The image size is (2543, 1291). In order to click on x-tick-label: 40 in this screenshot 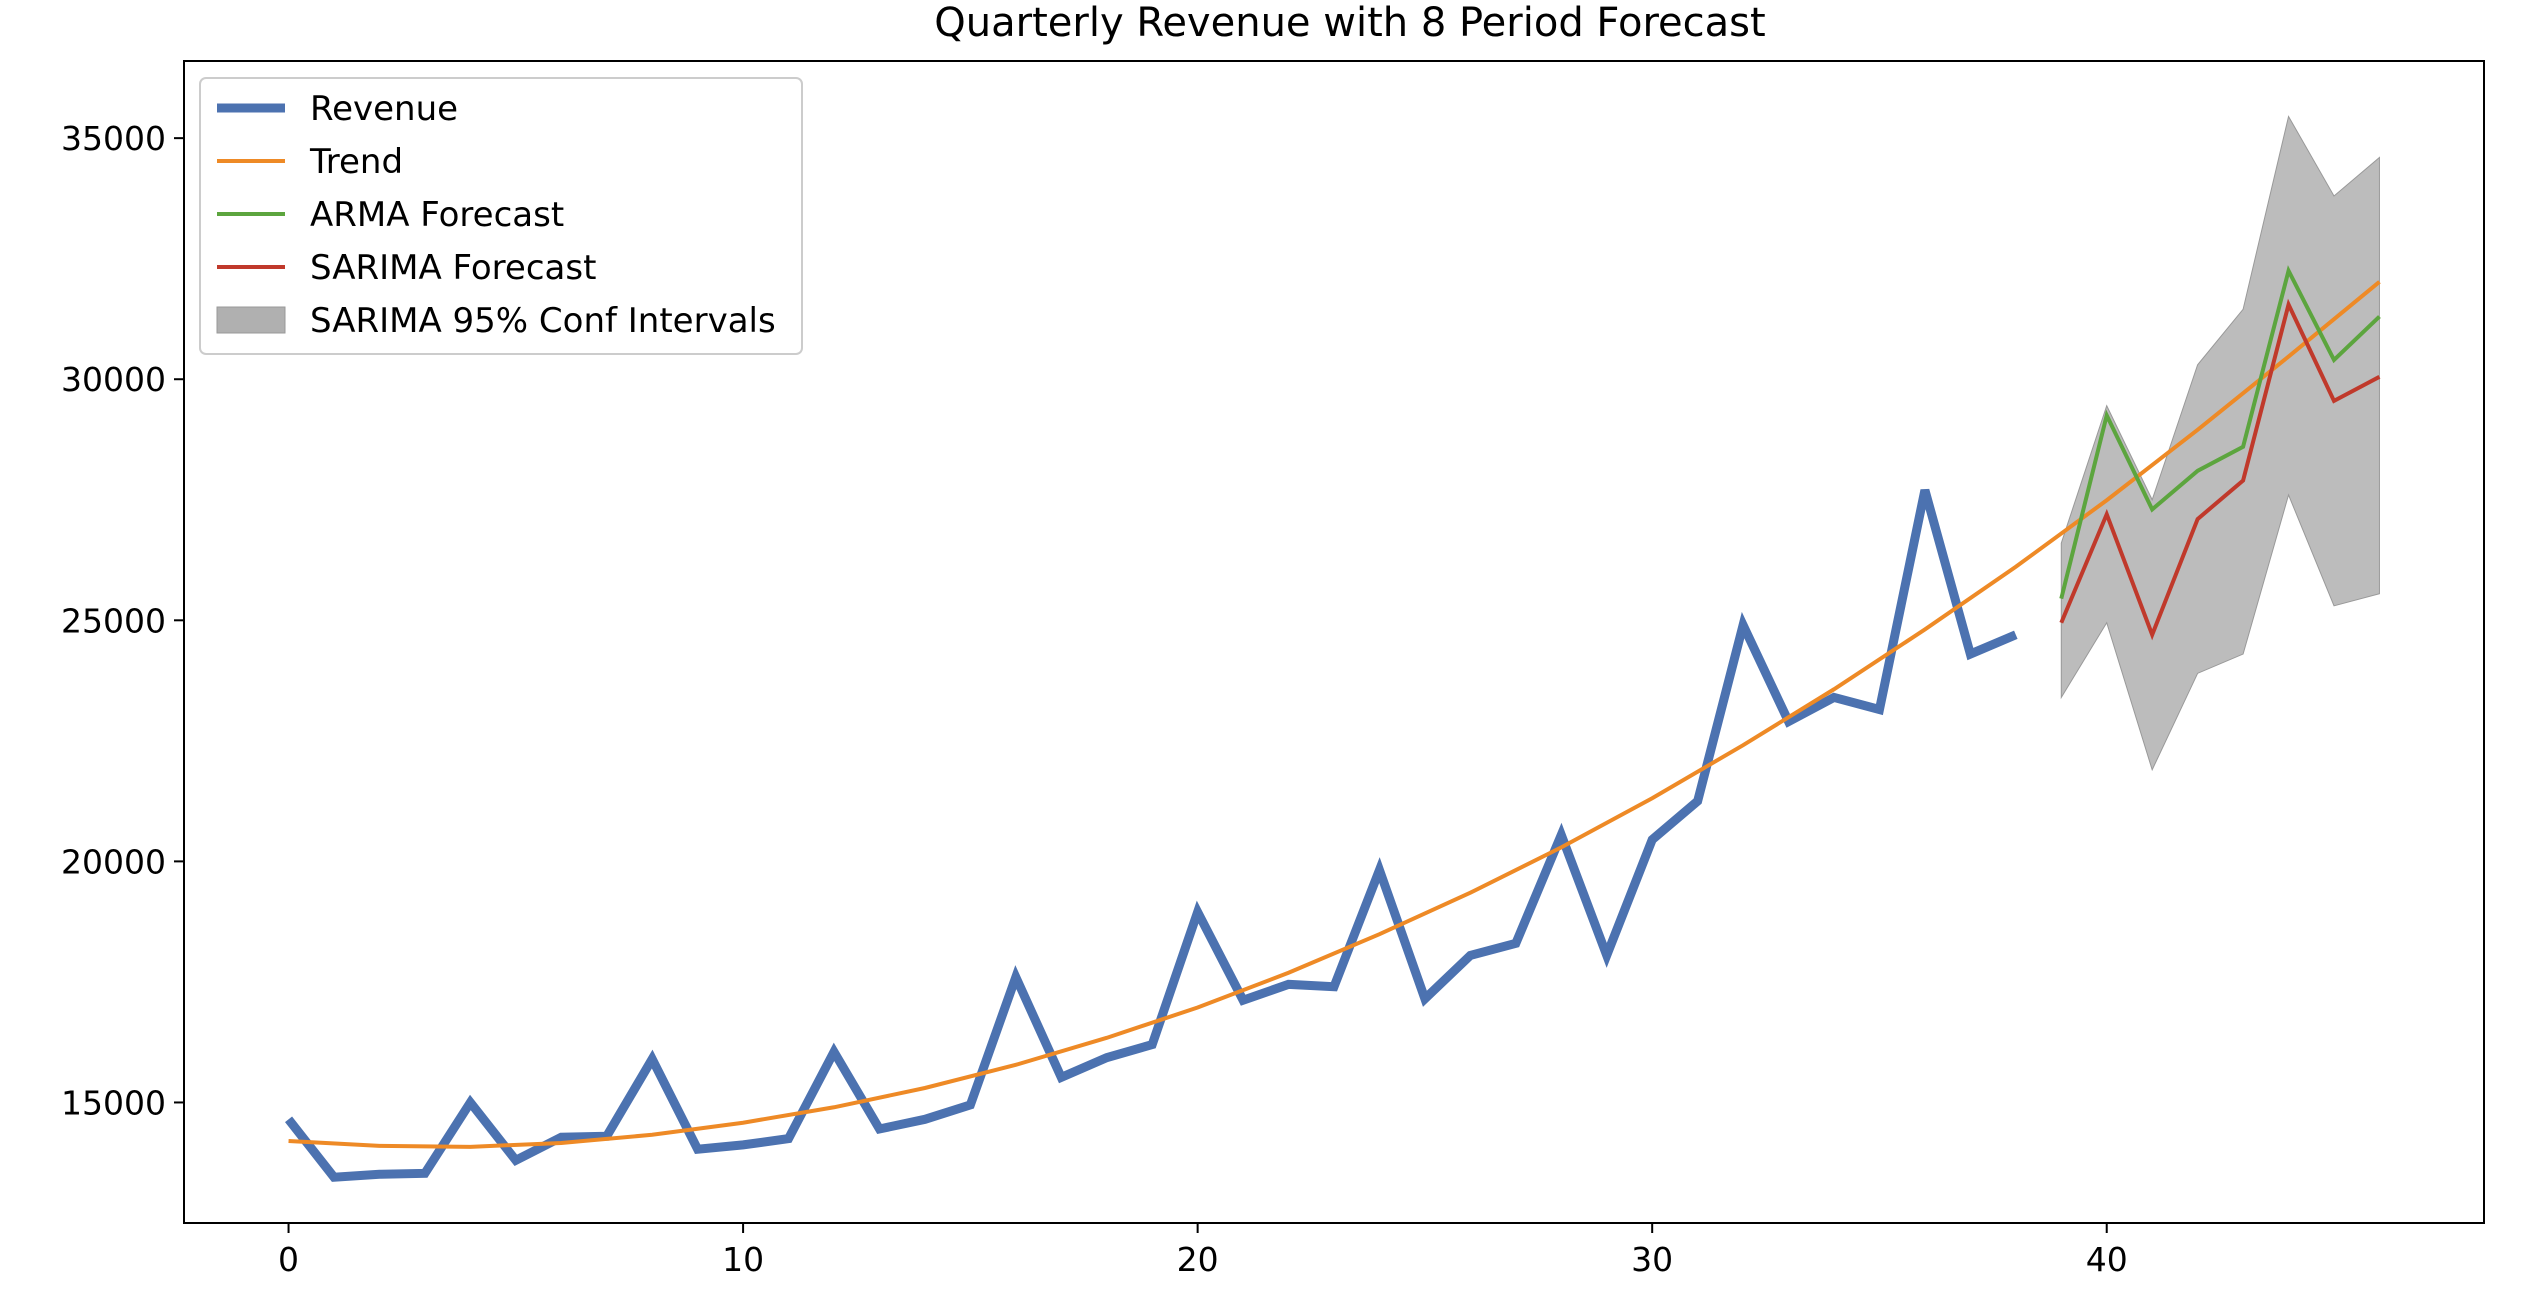, I will do `click(2107, 1259)`.